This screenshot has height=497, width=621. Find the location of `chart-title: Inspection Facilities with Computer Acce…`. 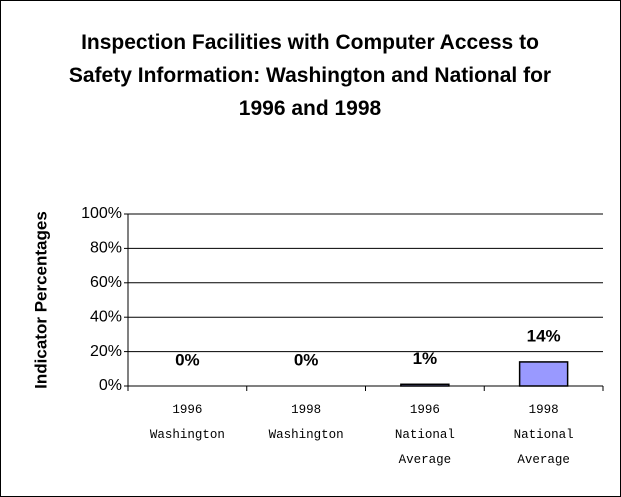

chart-title: Inspection Facilities with Computer Acce… is located at coordinates (310, 75).